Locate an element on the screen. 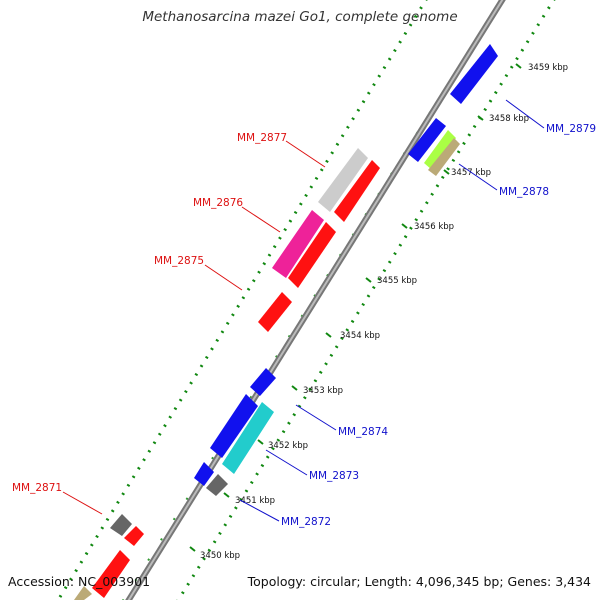 This screenshot has width=600, height=600. tick-label-3457: 3457 kbp is located at coordinates (471, 173).